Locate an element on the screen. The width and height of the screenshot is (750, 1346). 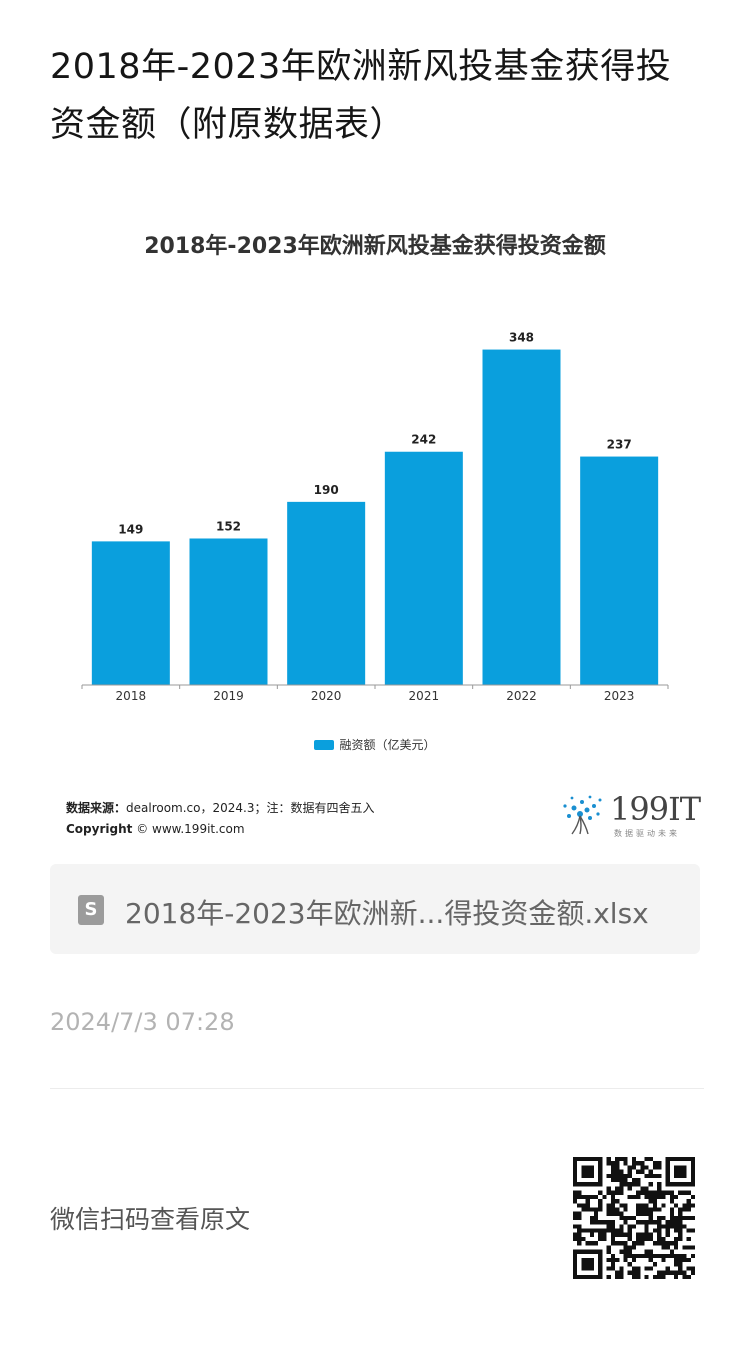
copyright-label: Copyright is located at coordinates (99, 829).